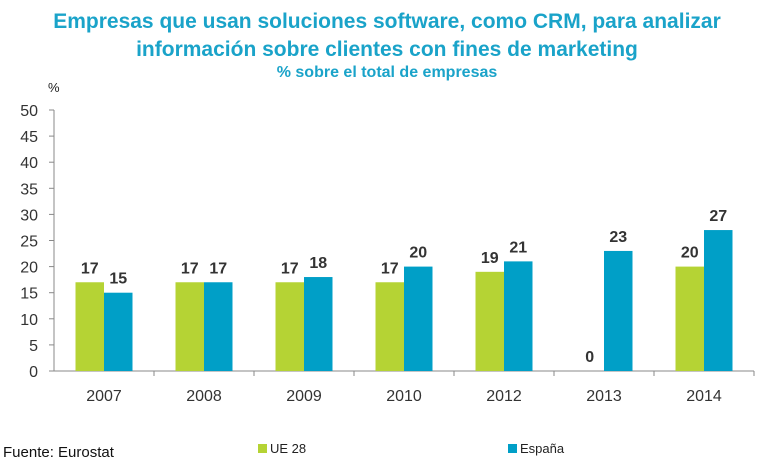 Image resolution: width=774 pixels, height=464 pixels. What do you see at coordinates (29, 215) in the screenshot?
I see `y-tick-label: 30` at bounding box center [29, 215].